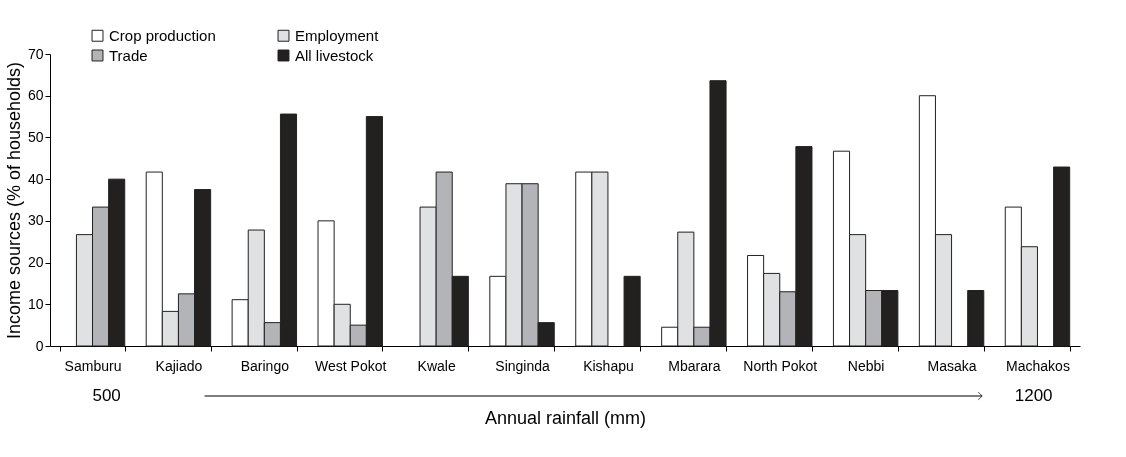 The height and width of the screenshot is (457, 1126). I want to click on y-tick-label: 30, so click(35, 220).